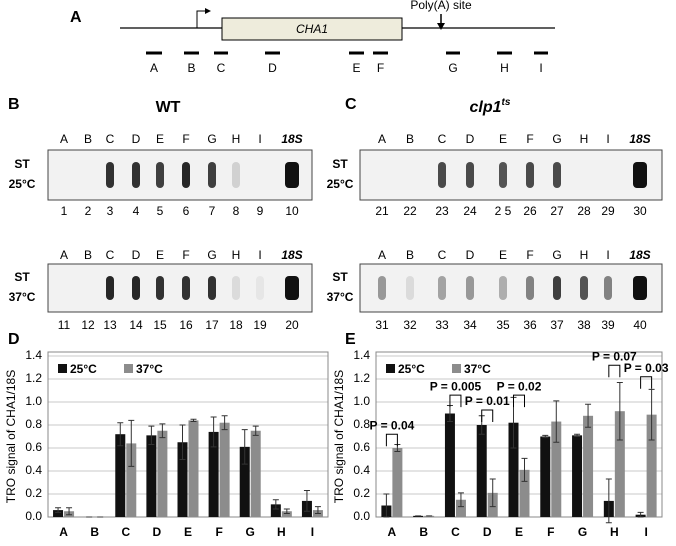 Image resolution: width=676 pixels, height=546 pixels. What do you see at coordinates (292, 211) in the screenshot?
I see `lane-number: 10` at bounding box center [292, 211].